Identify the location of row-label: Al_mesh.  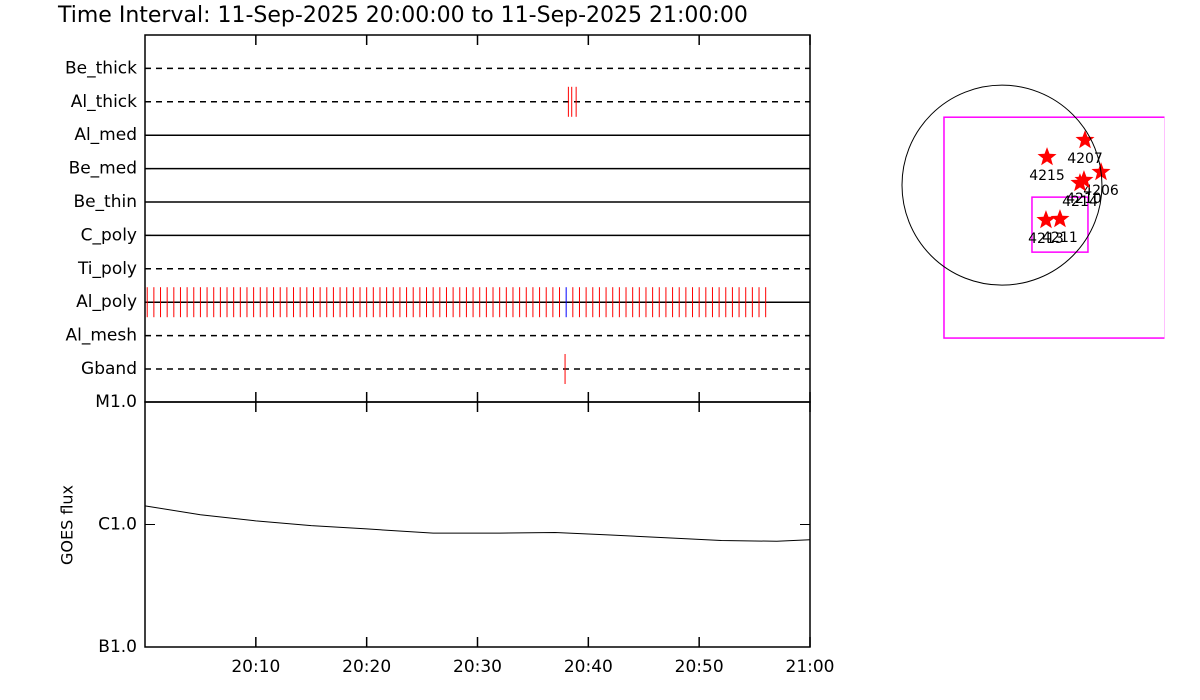
(101, 336).